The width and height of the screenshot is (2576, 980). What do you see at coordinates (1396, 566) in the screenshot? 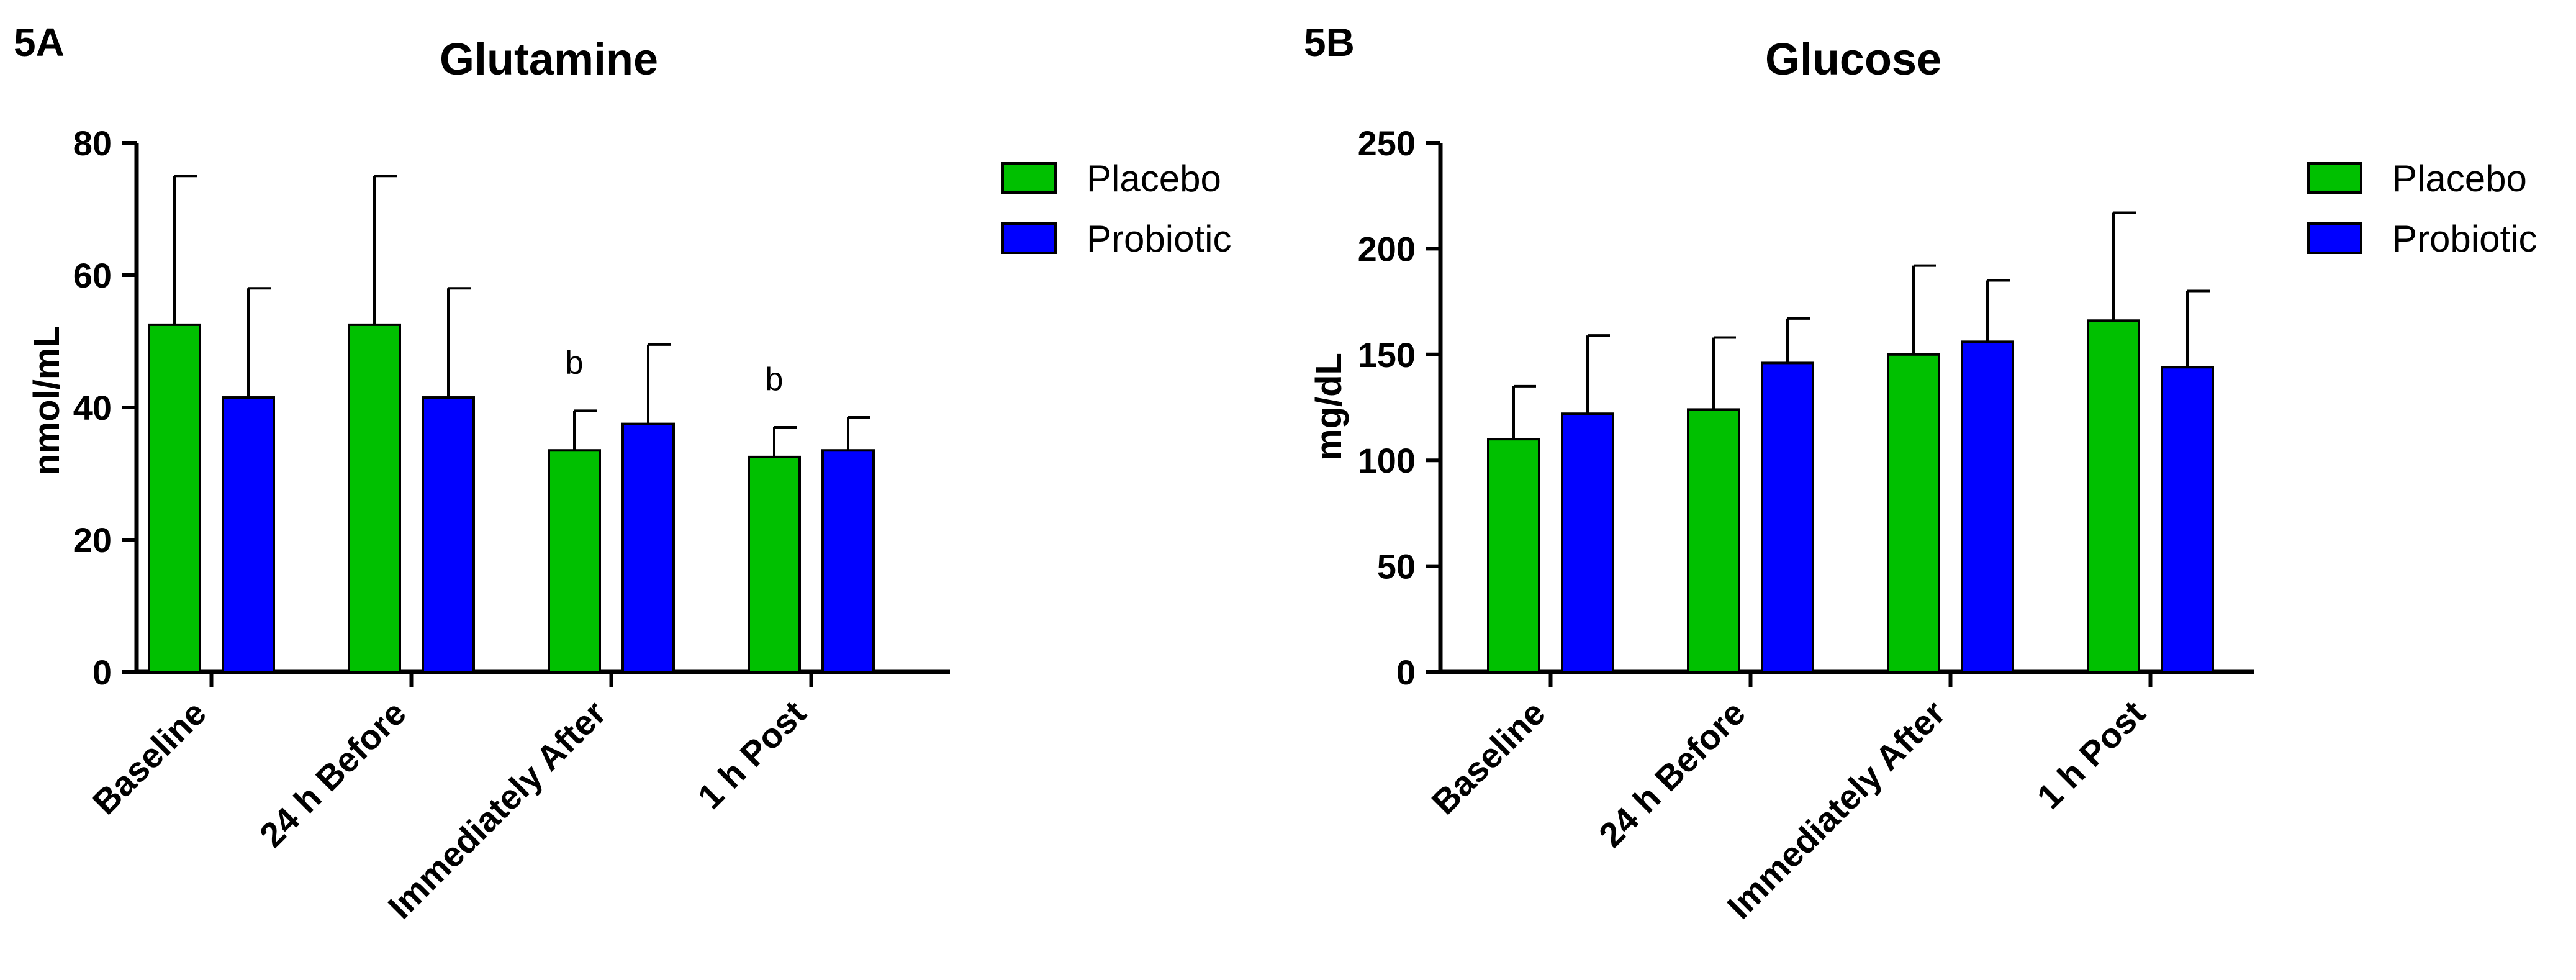
I see `y-tick-label: 50` at bounding box center [1396, 566].